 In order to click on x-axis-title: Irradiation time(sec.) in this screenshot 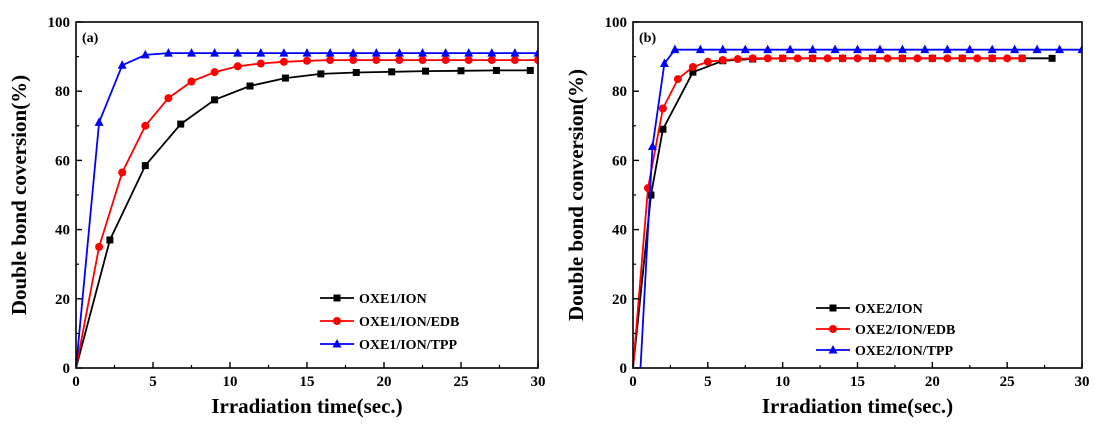, I will do `click(306, 406)`.